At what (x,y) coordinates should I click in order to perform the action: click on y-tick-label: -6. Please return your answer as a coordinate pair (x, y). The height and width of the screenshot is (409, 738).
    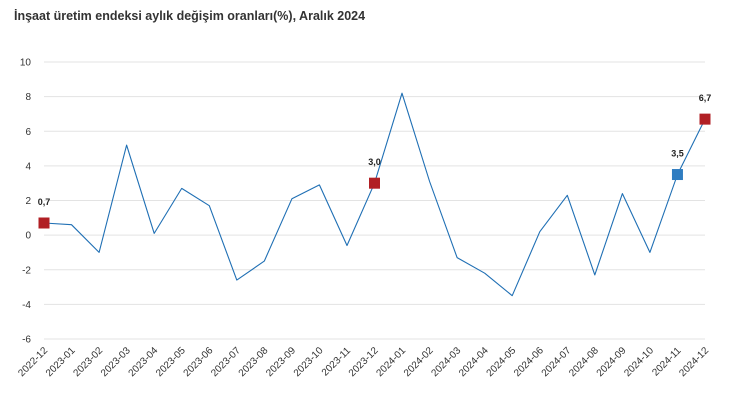
    Looking at the image, I should click on (26, 340).